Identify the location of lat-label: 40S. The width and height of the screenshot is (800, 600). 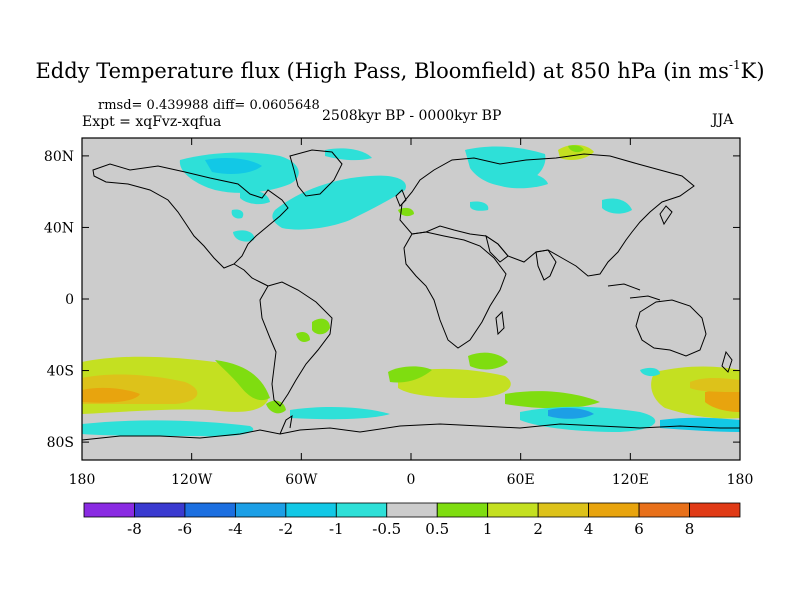
(60, 372).